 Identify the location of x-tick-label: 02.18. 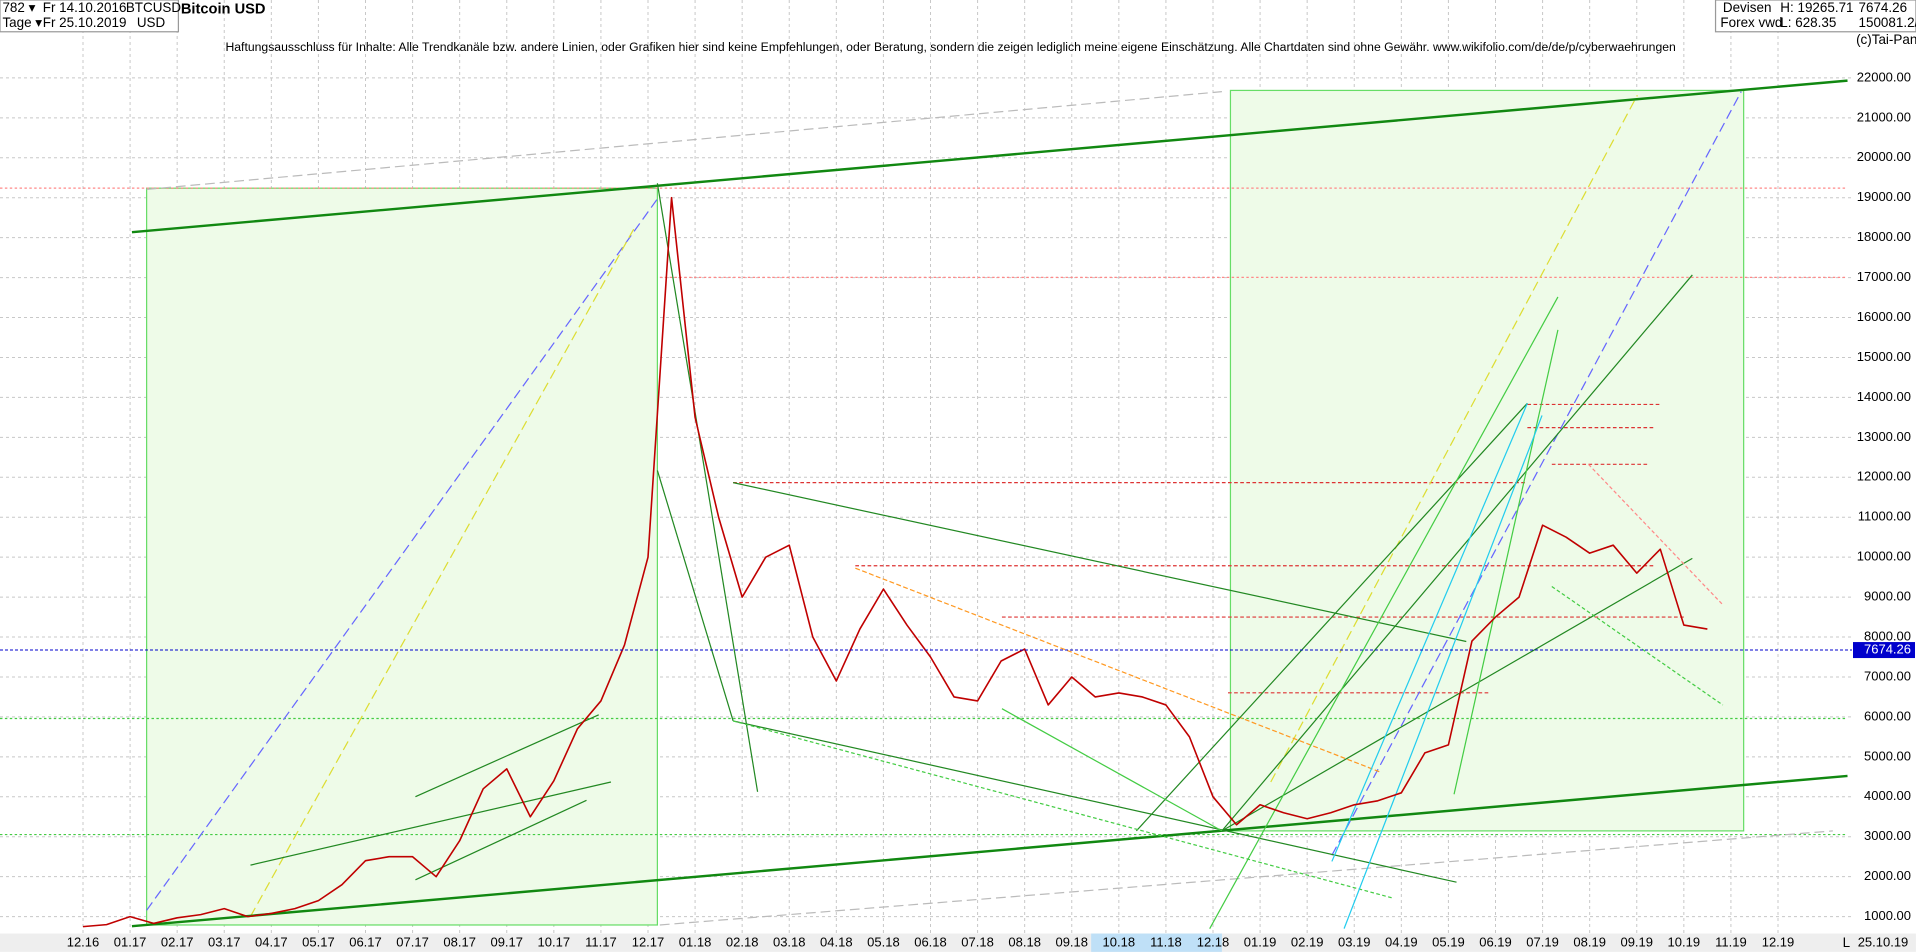
(742, 941).